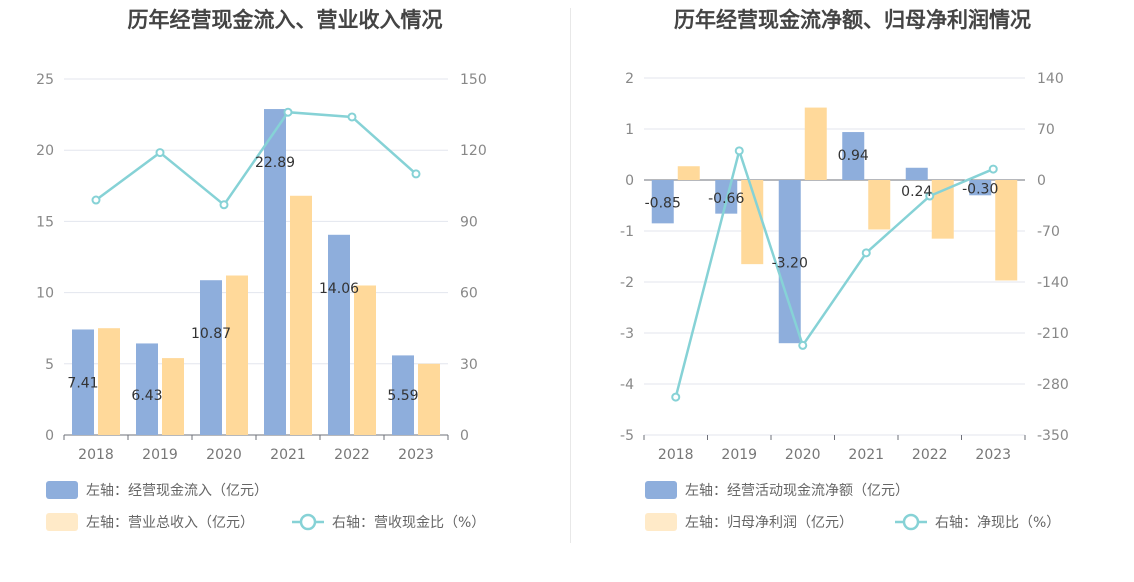 This screenshot has height=582, width=1134. I want to click on legend-label: 右轴：营收现金比（%）, so click(408, 523).